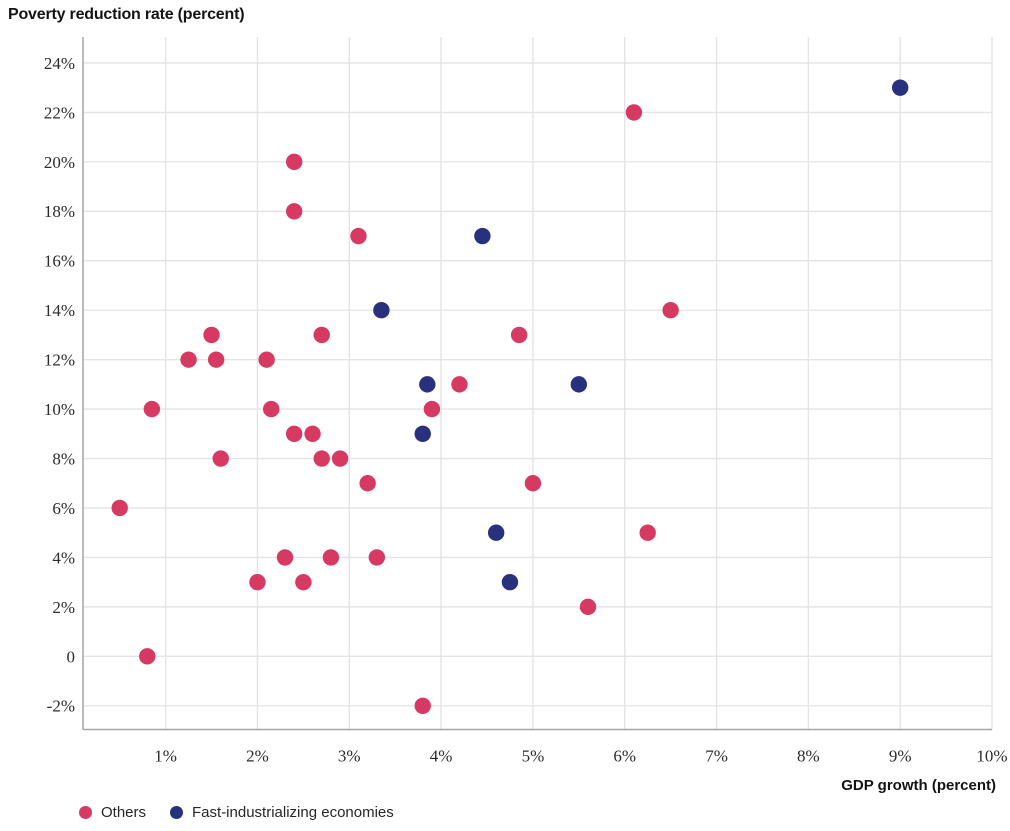 The height and width of the screenshot is (831, 1010). I want to click on x-axis-title: GDP growth (percent), so click(918, 785).